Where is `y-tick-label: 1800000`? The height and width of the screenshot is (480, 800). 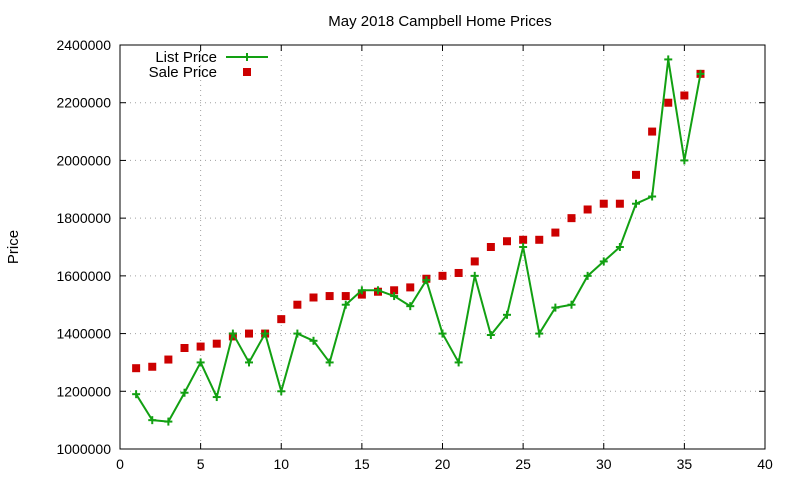 y-tick-label: 1800000 is located at coordinates (83, 218).